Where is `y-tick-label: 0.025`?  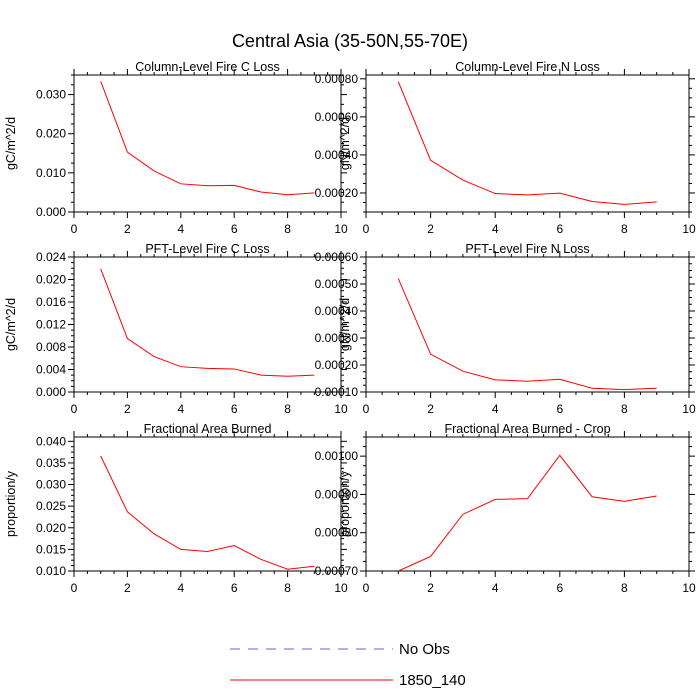
y-tick-label: 0.025 is located at coordinates (51, 506).